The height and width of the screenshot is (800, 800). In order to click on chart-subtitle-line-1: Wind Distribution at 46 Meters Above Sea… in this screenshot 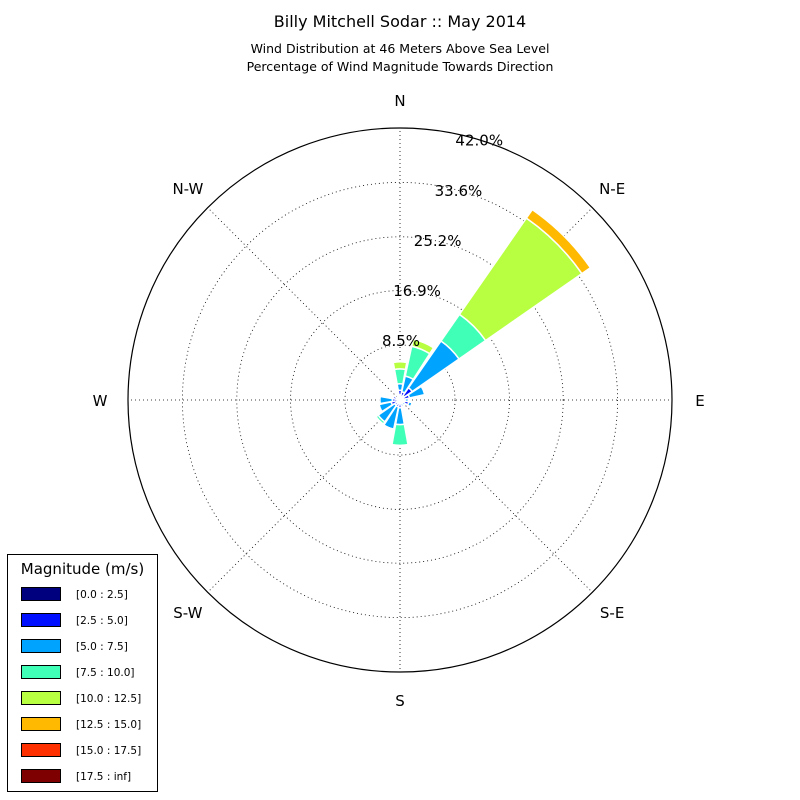, I will do `click(400, 48)`.